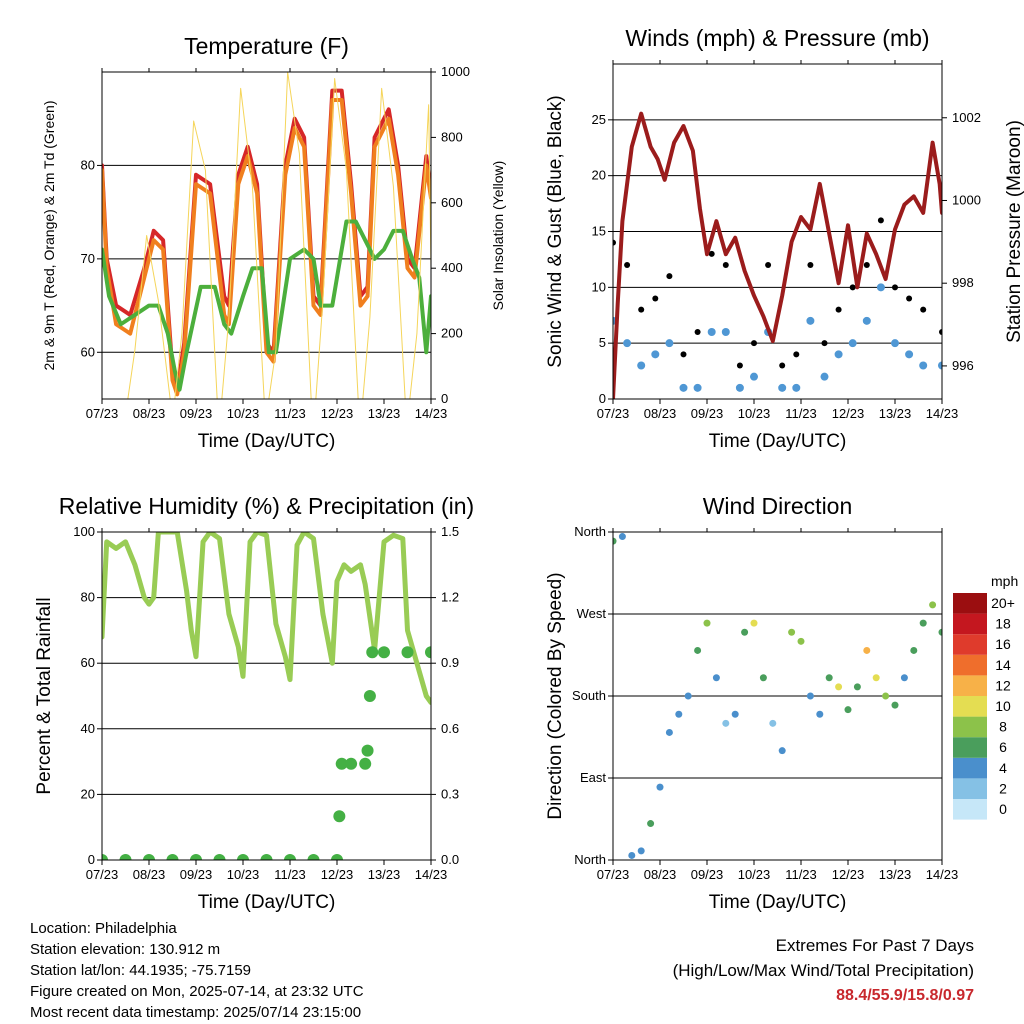  I want to click on plot-area, so click(266, 696).